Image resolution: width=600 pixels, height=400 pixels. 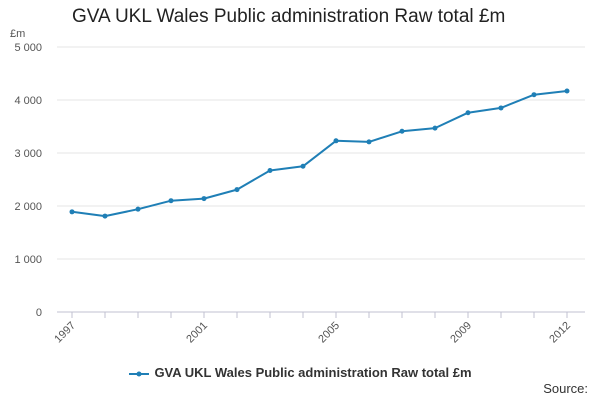 I want to click on x-tick-label: 2009, so click(x=461, y=333).